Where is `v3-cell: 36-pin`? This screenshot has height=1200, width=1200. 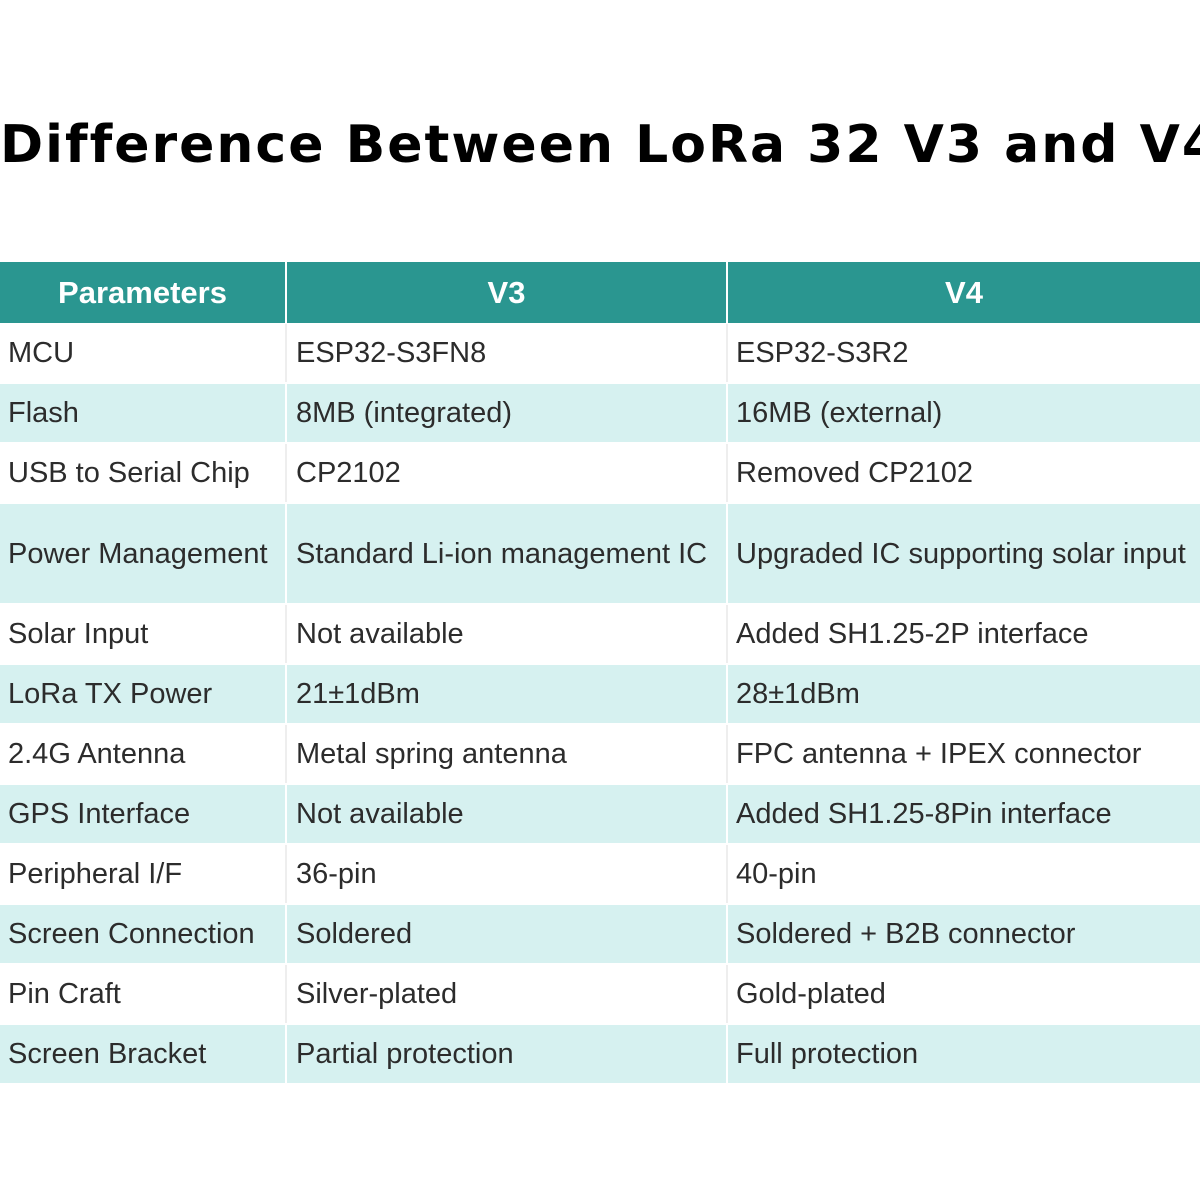
v3-cell: 36-pin is located at coordinates (507, 874).